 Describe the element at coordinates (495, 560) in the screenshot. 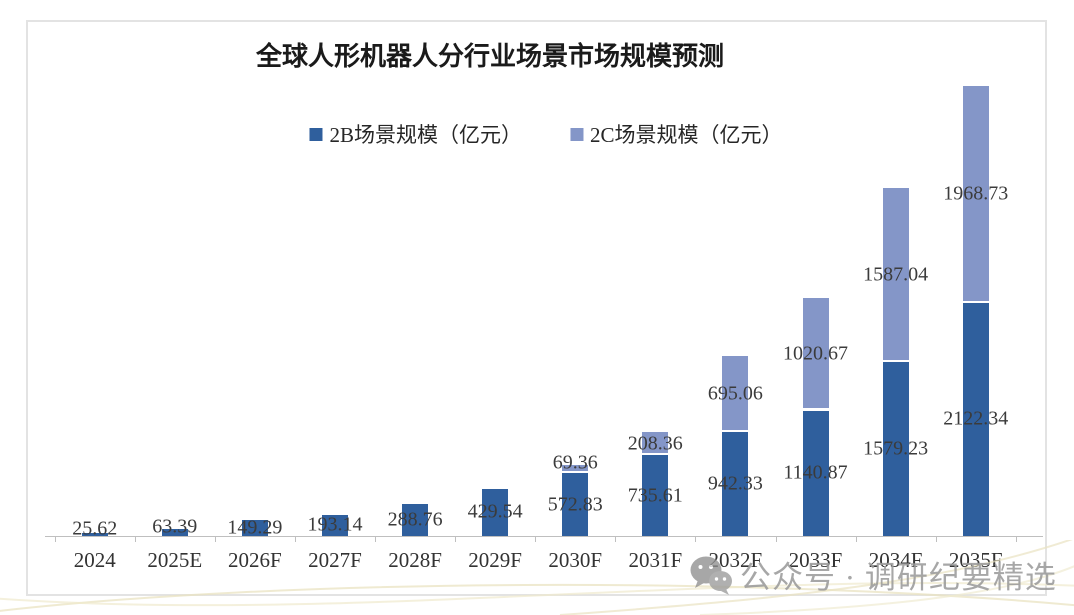

I see `x-tick-label-2029F: 2029F` at that location.